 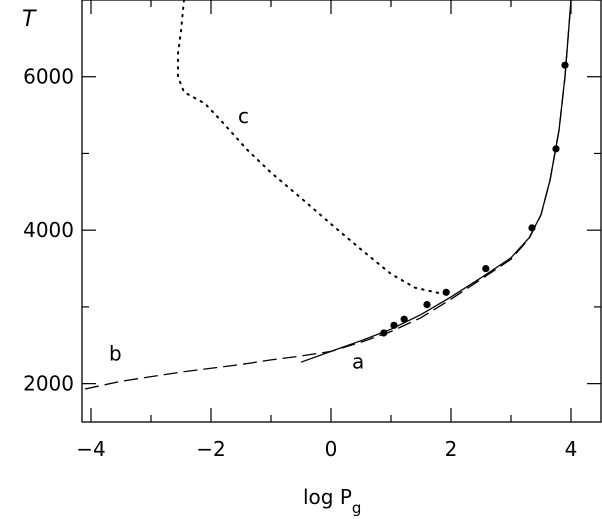 I want to click on x-axis-title-log: log P, so click(x=327, y=497).